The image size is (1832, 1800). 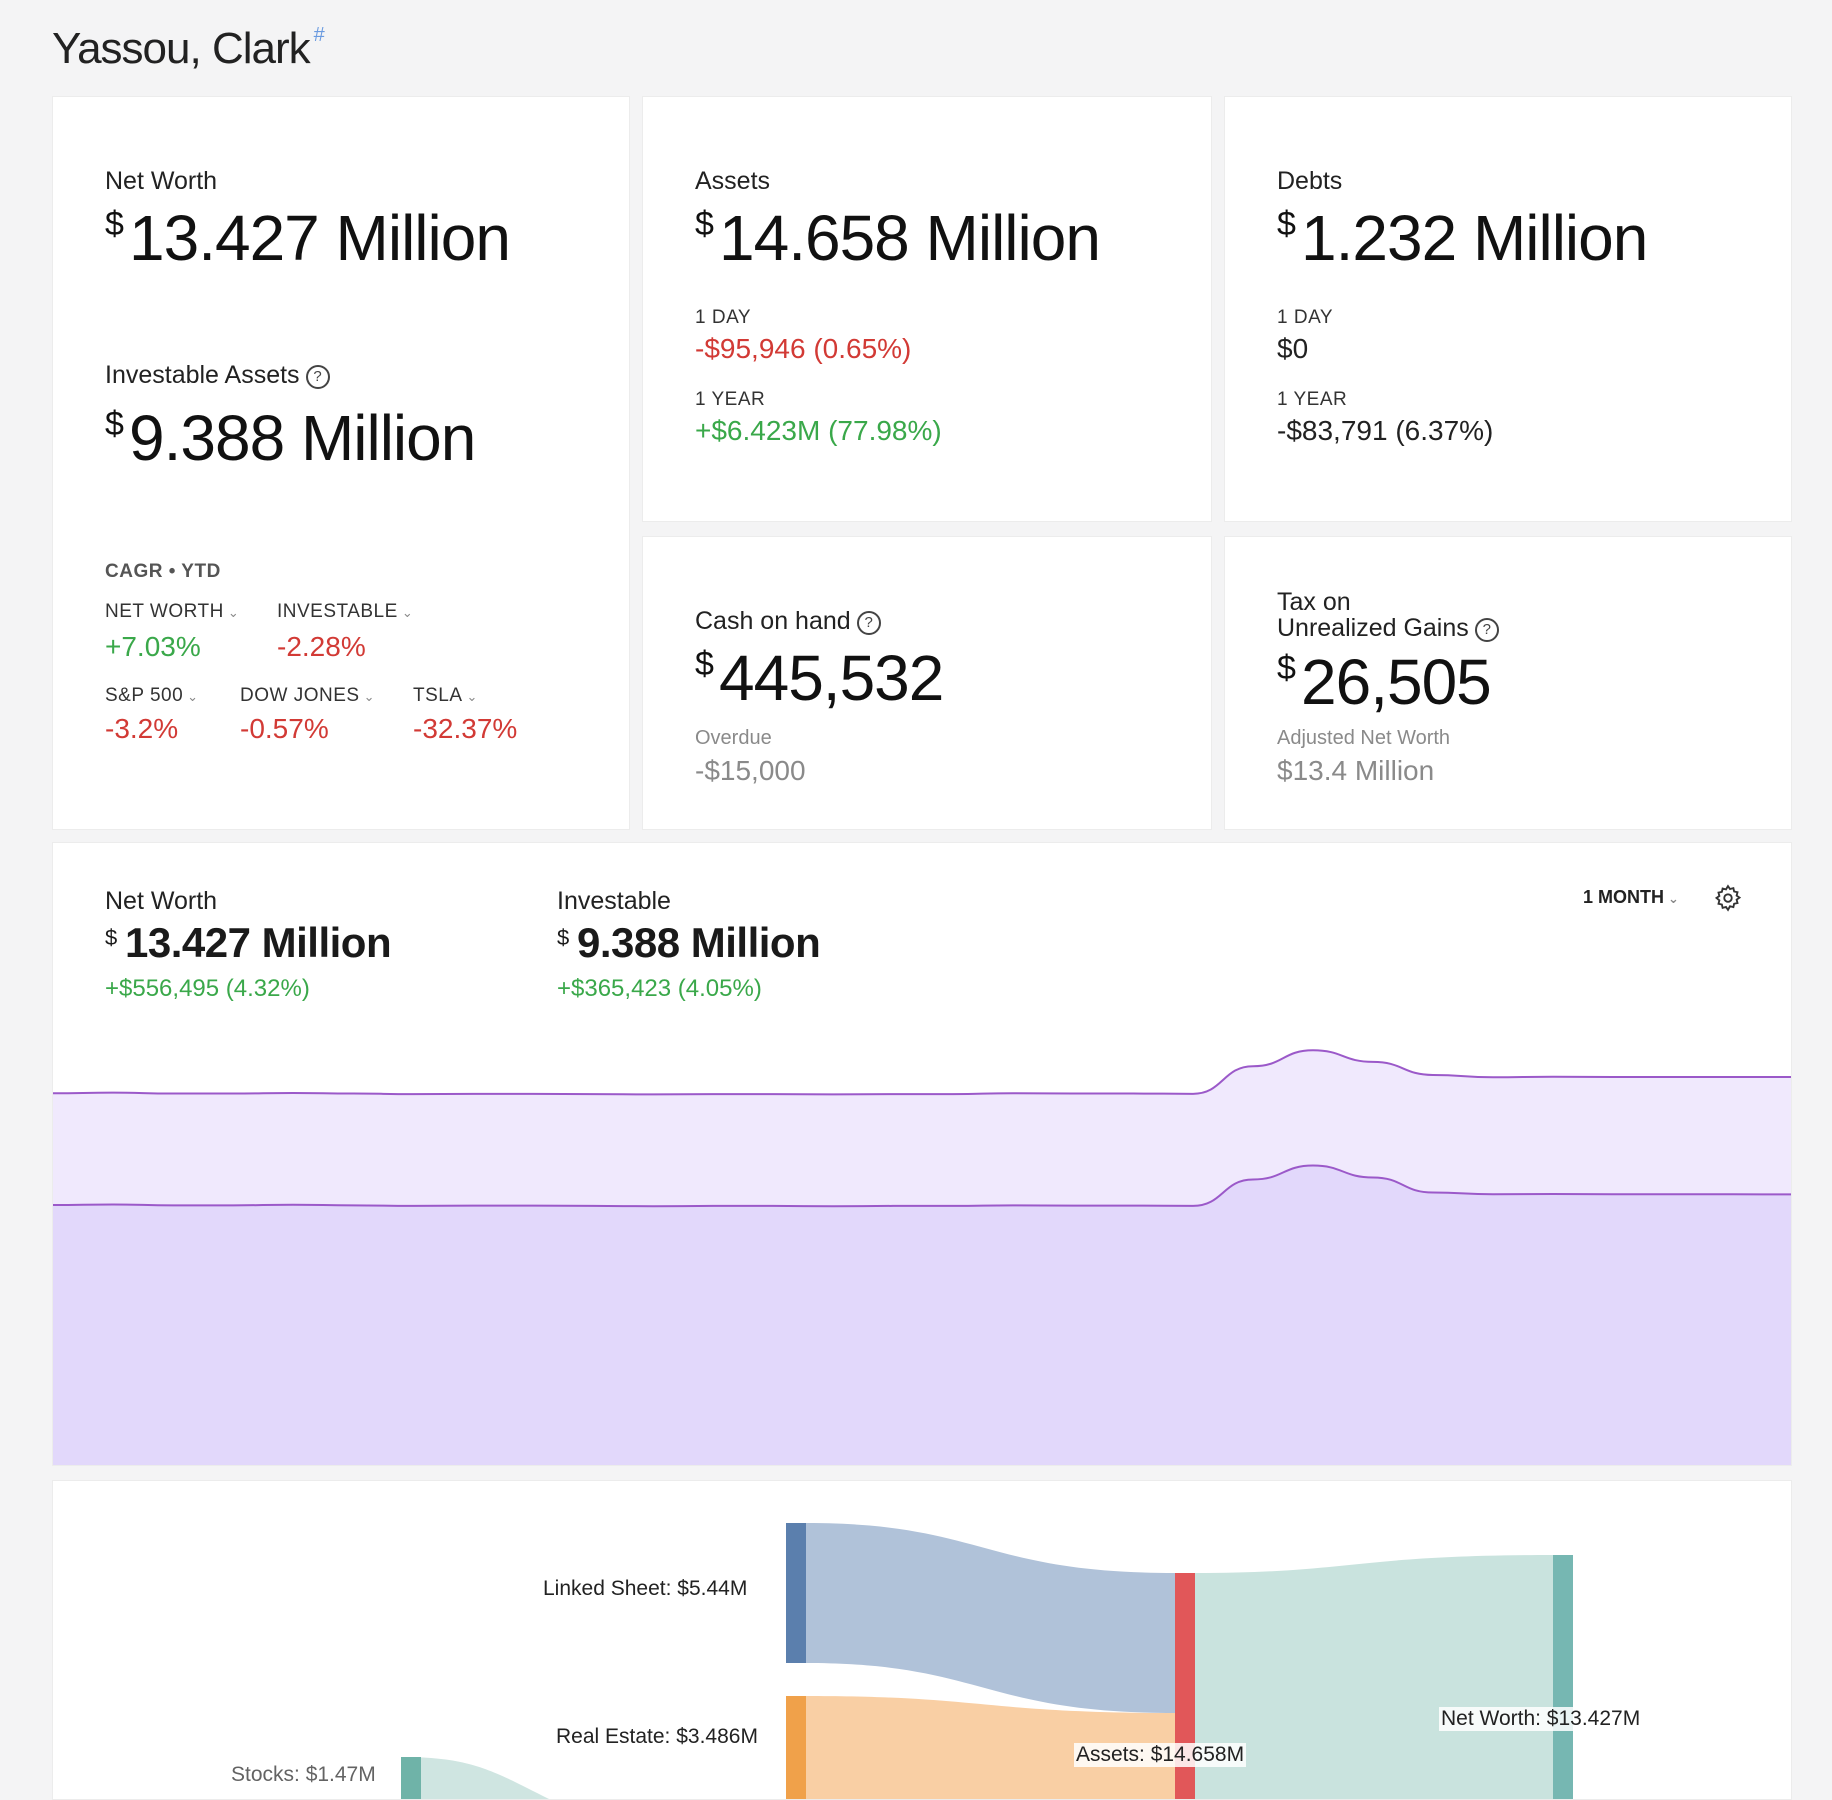 I want to click on metric-dow-jones-dropdown: DOW JONES ⌄, so click(x=307, y=696).